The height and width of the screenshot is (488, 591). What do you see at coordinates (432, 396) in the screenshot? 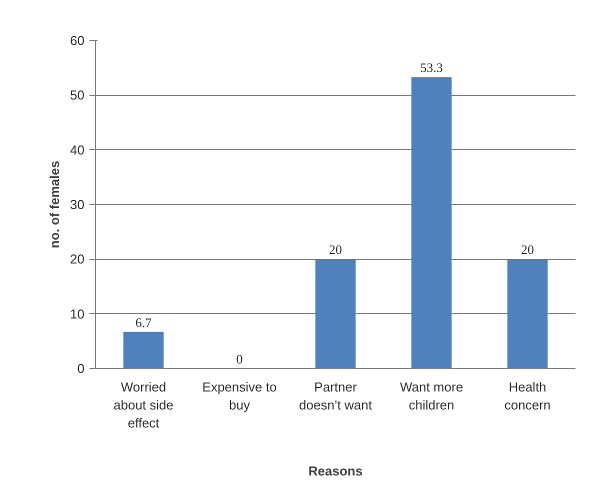
I see `x-tick-label: Want more children` at bounding box center [432, 396].